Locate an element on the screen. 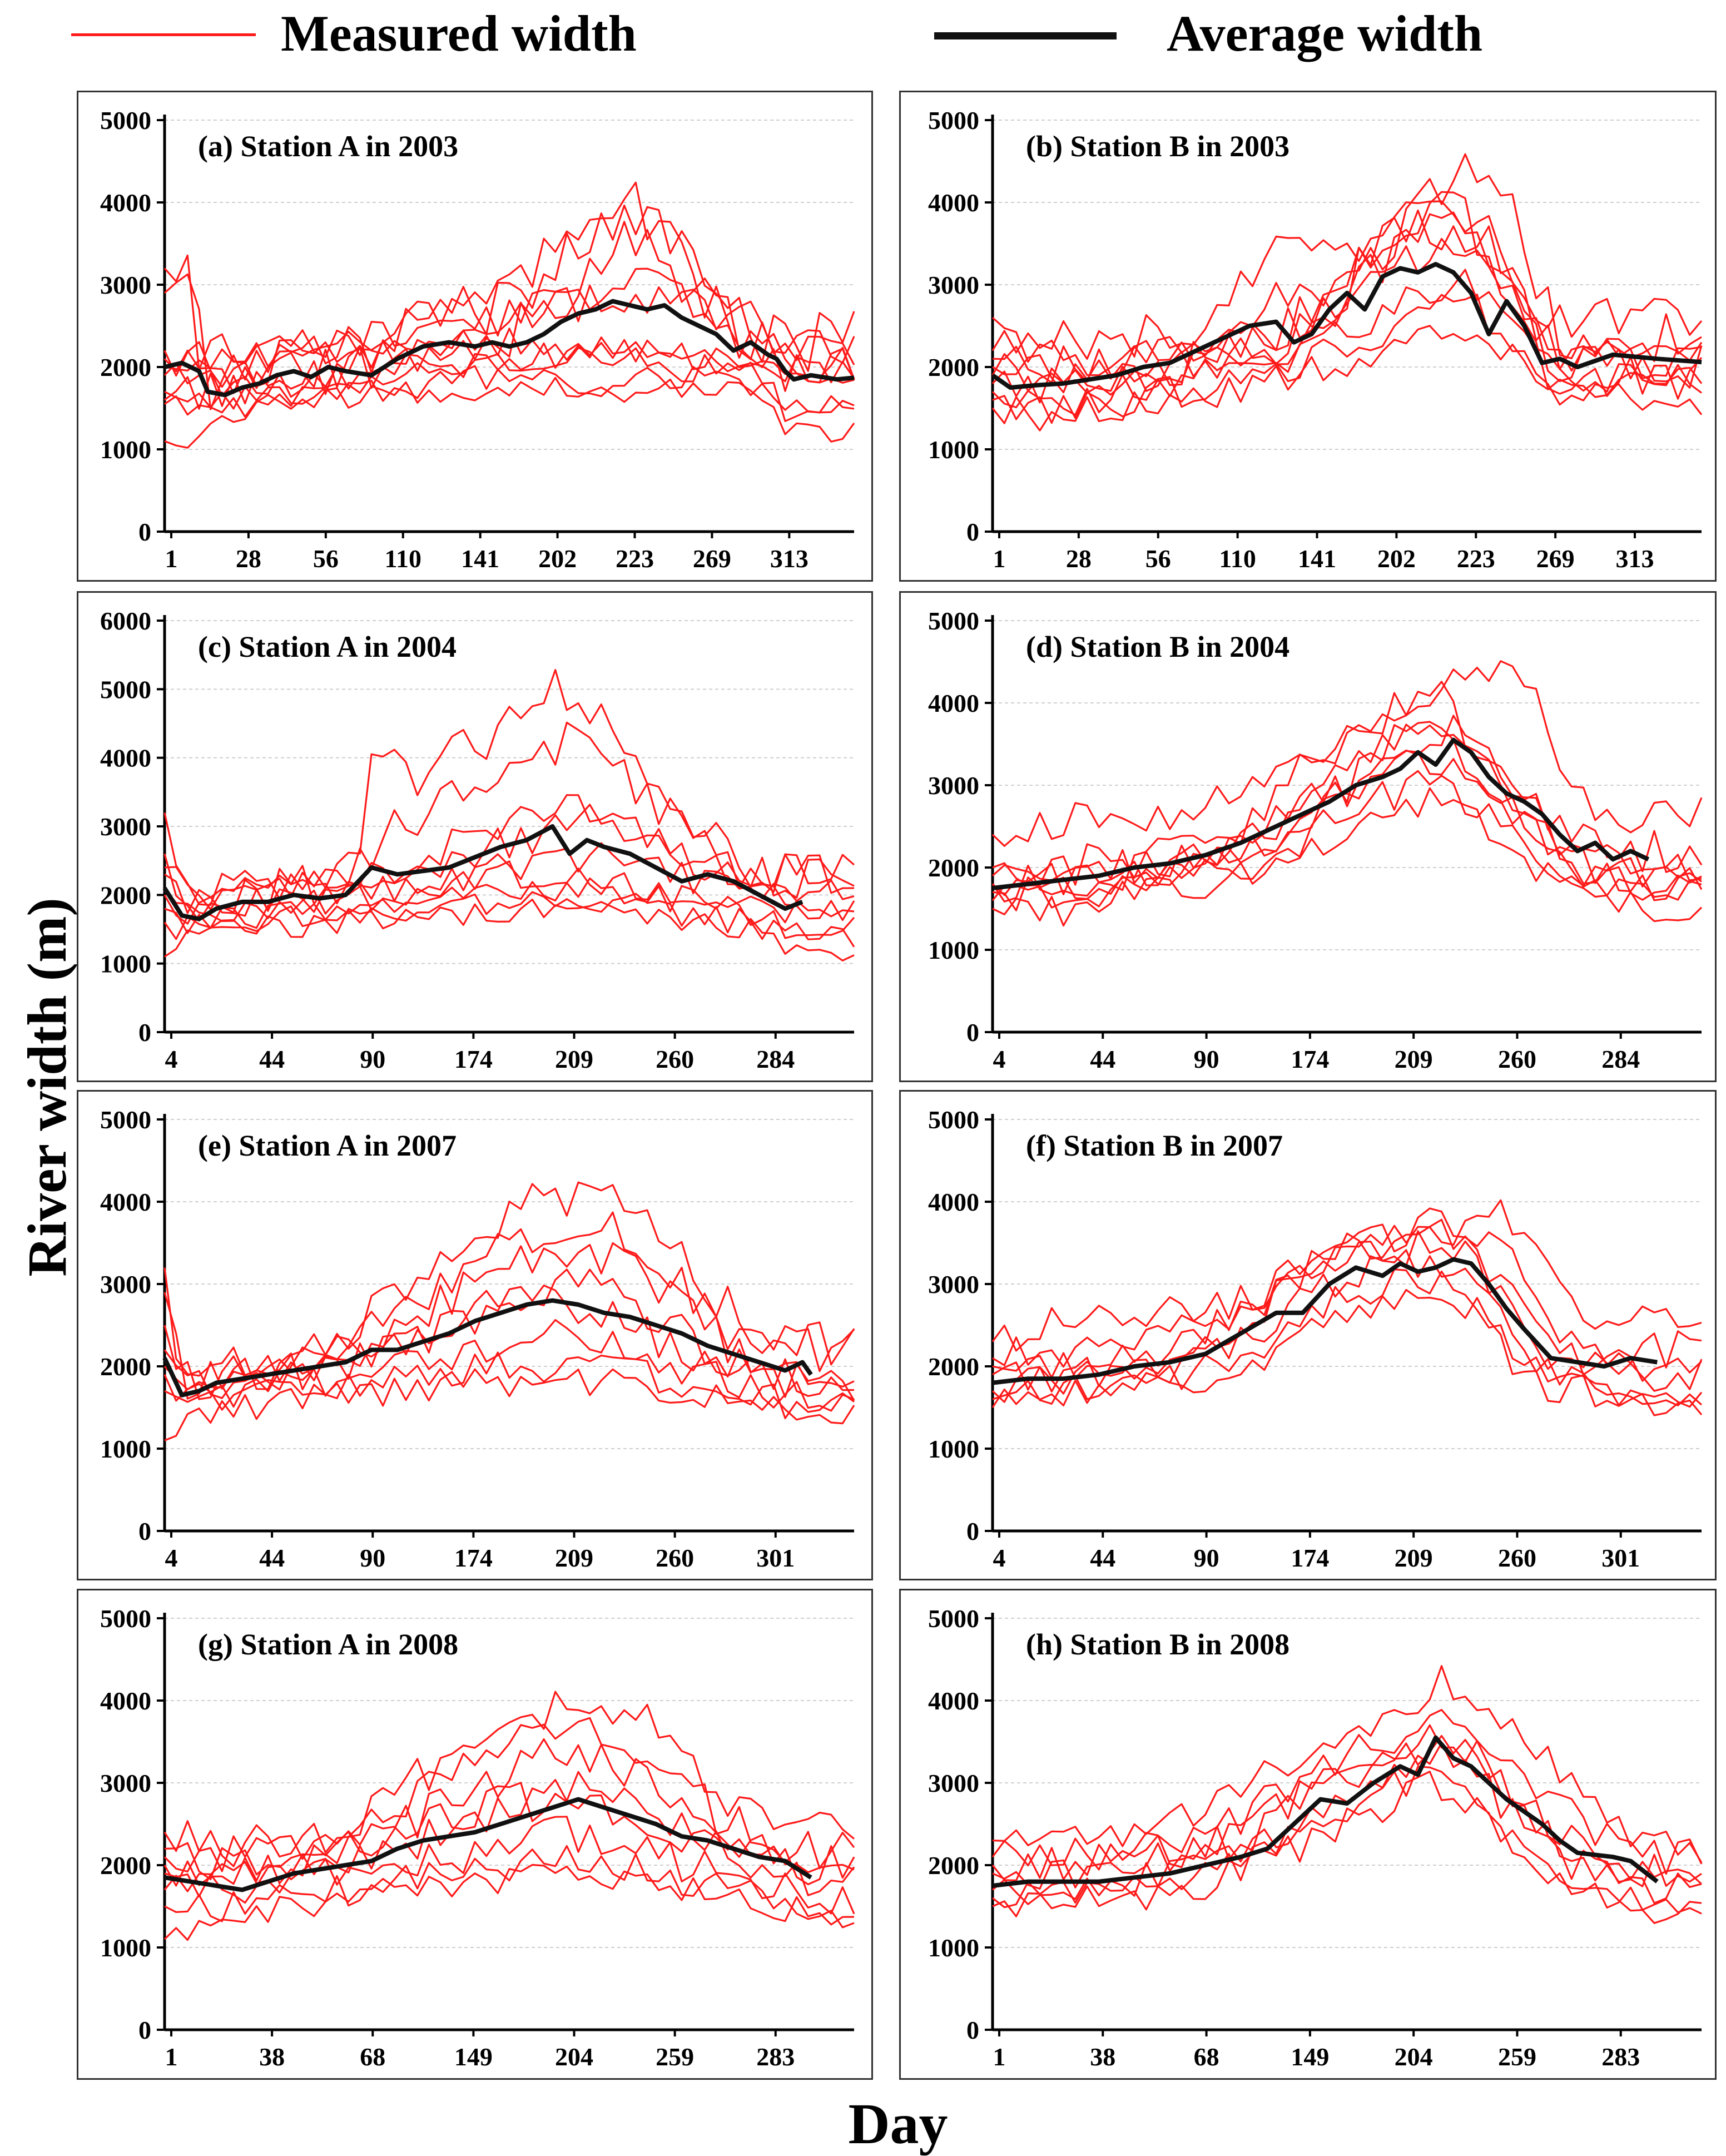  panel-title: (d) Station B in 2004 is located at coordinates (1157, 646).